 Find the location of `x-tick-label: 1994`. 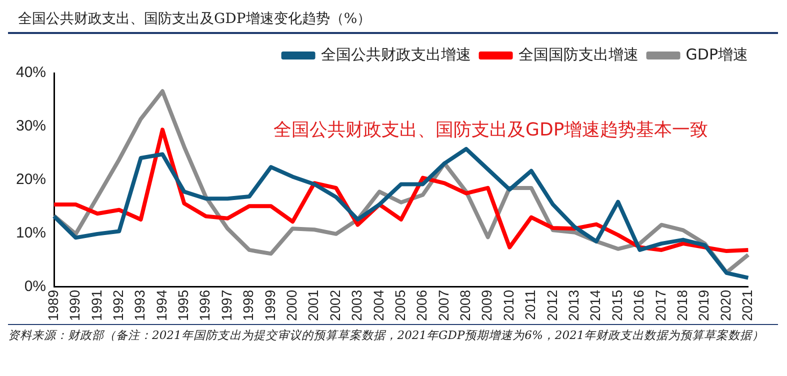

x-tick-label: 1994 is located at coordinates (161, 306).